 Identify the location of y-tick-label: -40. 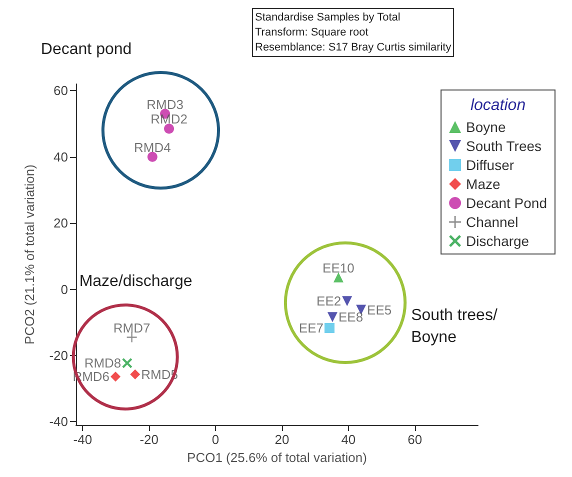
(58, 422).